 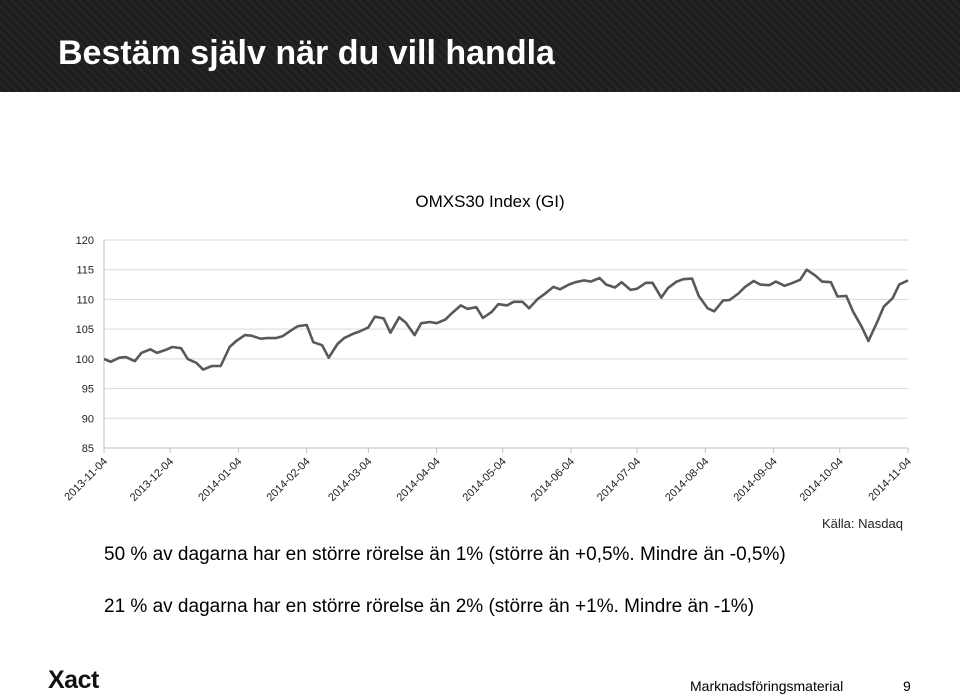 What do you see at coordinates (418, 480) in the screenshot?
I see `x-tick-label: 2014-04-04` at bounding box center [418, 480].